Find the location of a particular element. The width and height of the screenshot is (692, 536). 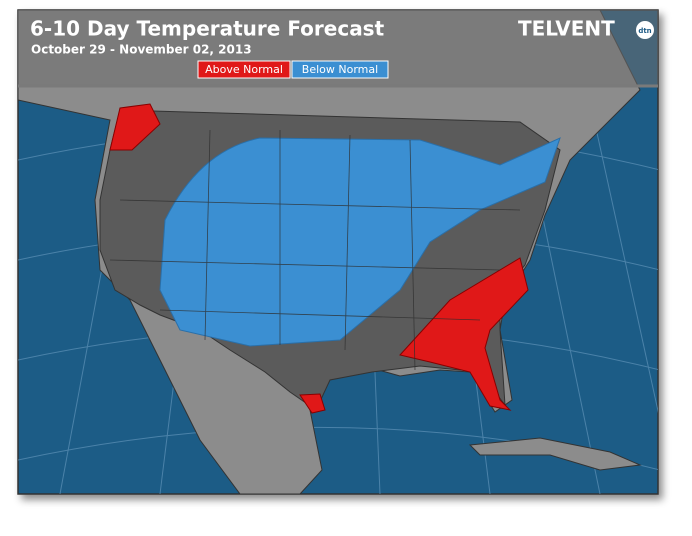

legend-label: Above Normal is located at coordinates (244, 69).